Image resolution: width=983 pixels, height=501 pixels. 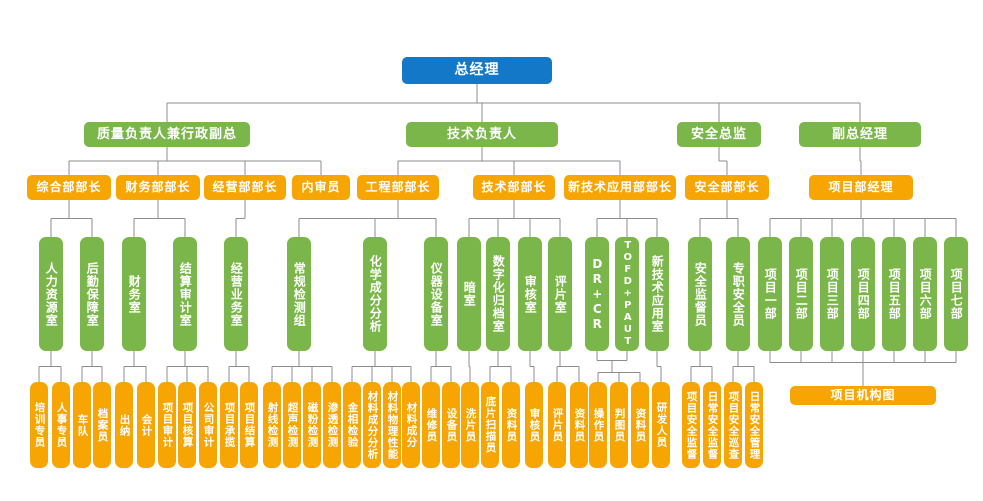 I want to click on node-film-scanner: 底片扫描员, so click(x=490, y=425).